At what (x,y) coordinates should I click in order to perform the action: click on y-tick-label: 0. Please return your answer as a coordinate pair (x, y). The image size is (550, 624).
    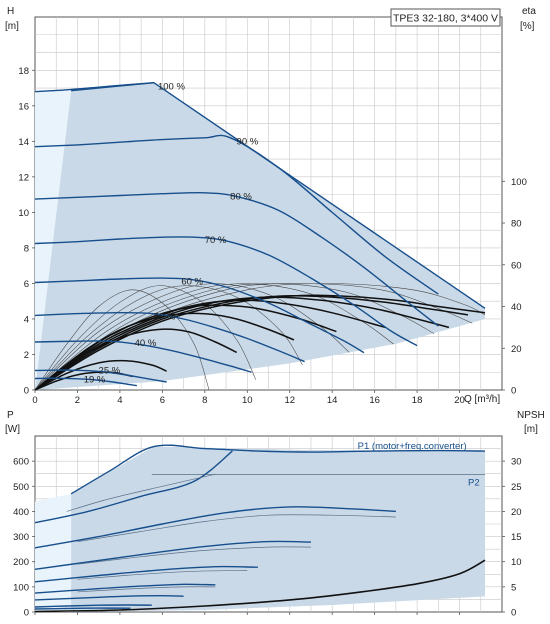
    Looking at the image, I should click on (26, 391).